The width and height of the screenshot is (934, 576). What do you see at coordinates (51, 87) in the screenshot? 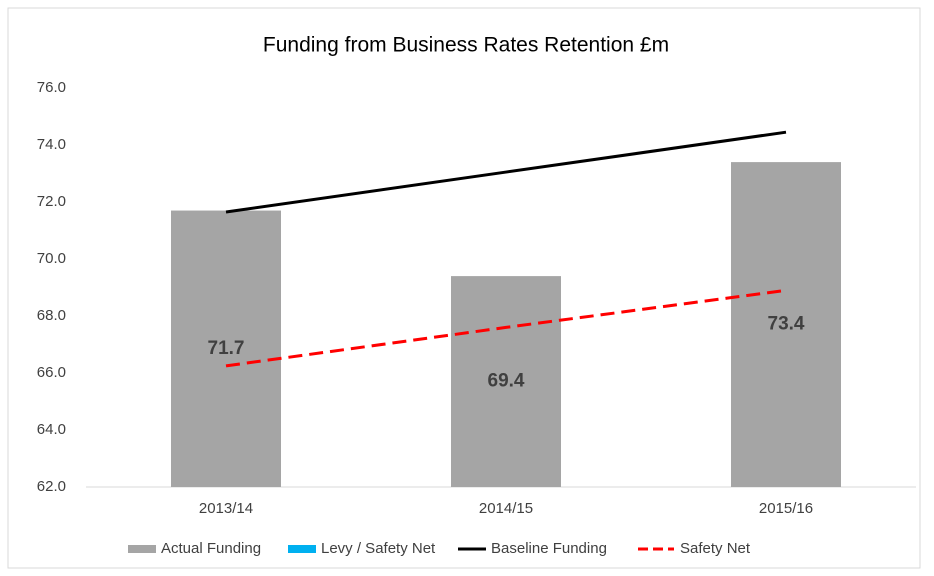
I see `y-tick-label: 76.0` at bounding box center [51, 87].